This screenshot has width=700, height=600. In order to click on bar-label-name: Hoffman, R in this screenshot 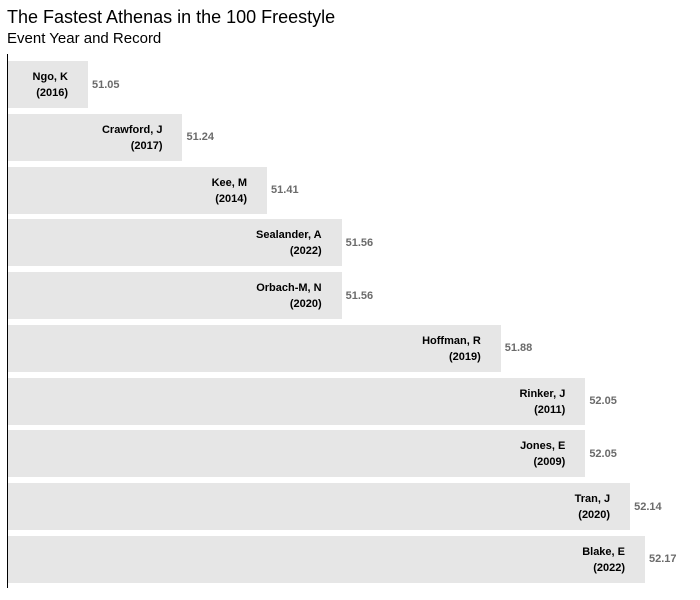, I will do `click(451, 340)`.